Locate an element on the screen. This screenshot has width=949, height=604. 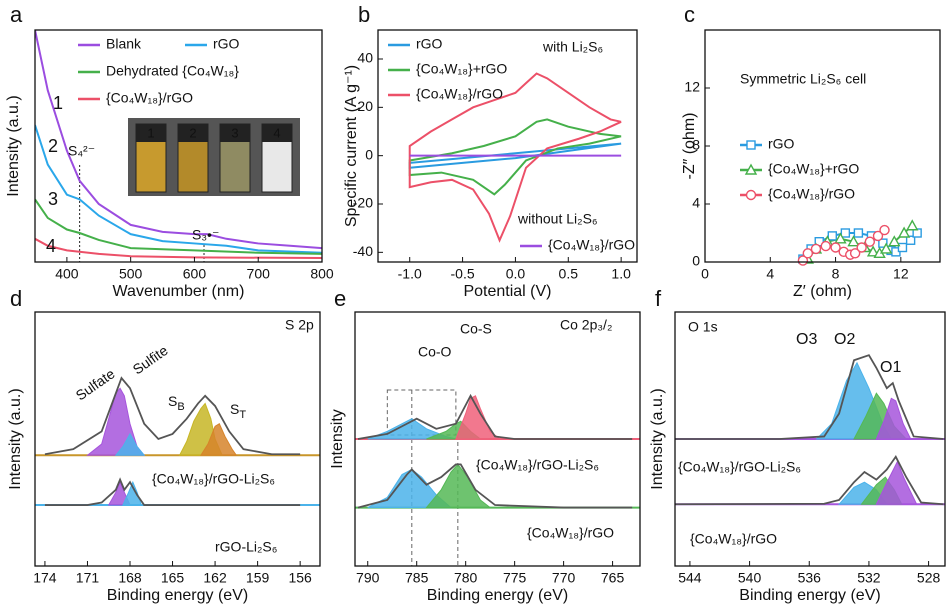
annotation: O1 is located at coordinates (890, 367).